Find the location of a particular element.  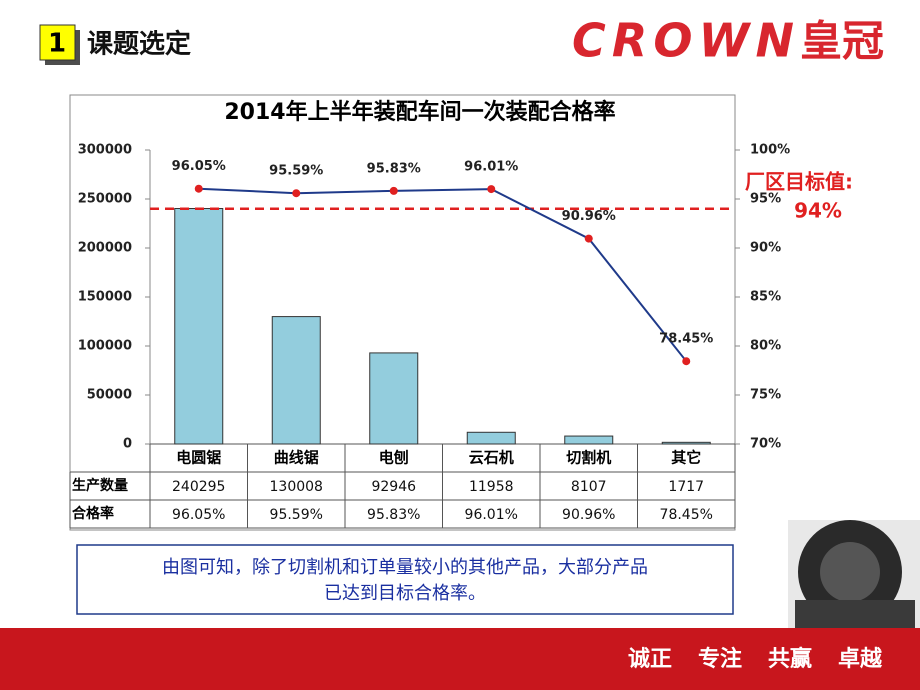

table-cell: 11958 is located at coordinates (491, 487).